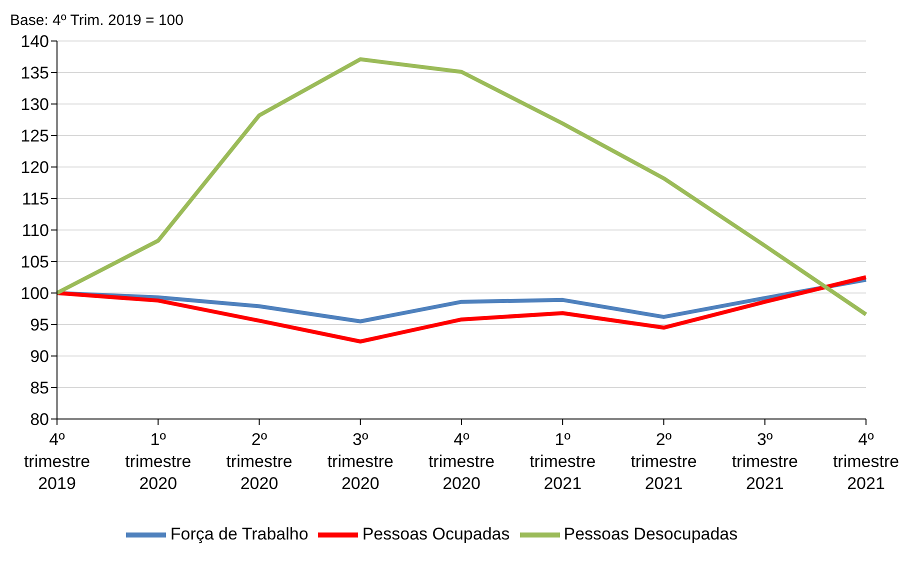 Image resolution: width=900 pixels, height=563 pixels. I want to click on x-tick-label: 1º trimestre 2021, so click(563, 461).